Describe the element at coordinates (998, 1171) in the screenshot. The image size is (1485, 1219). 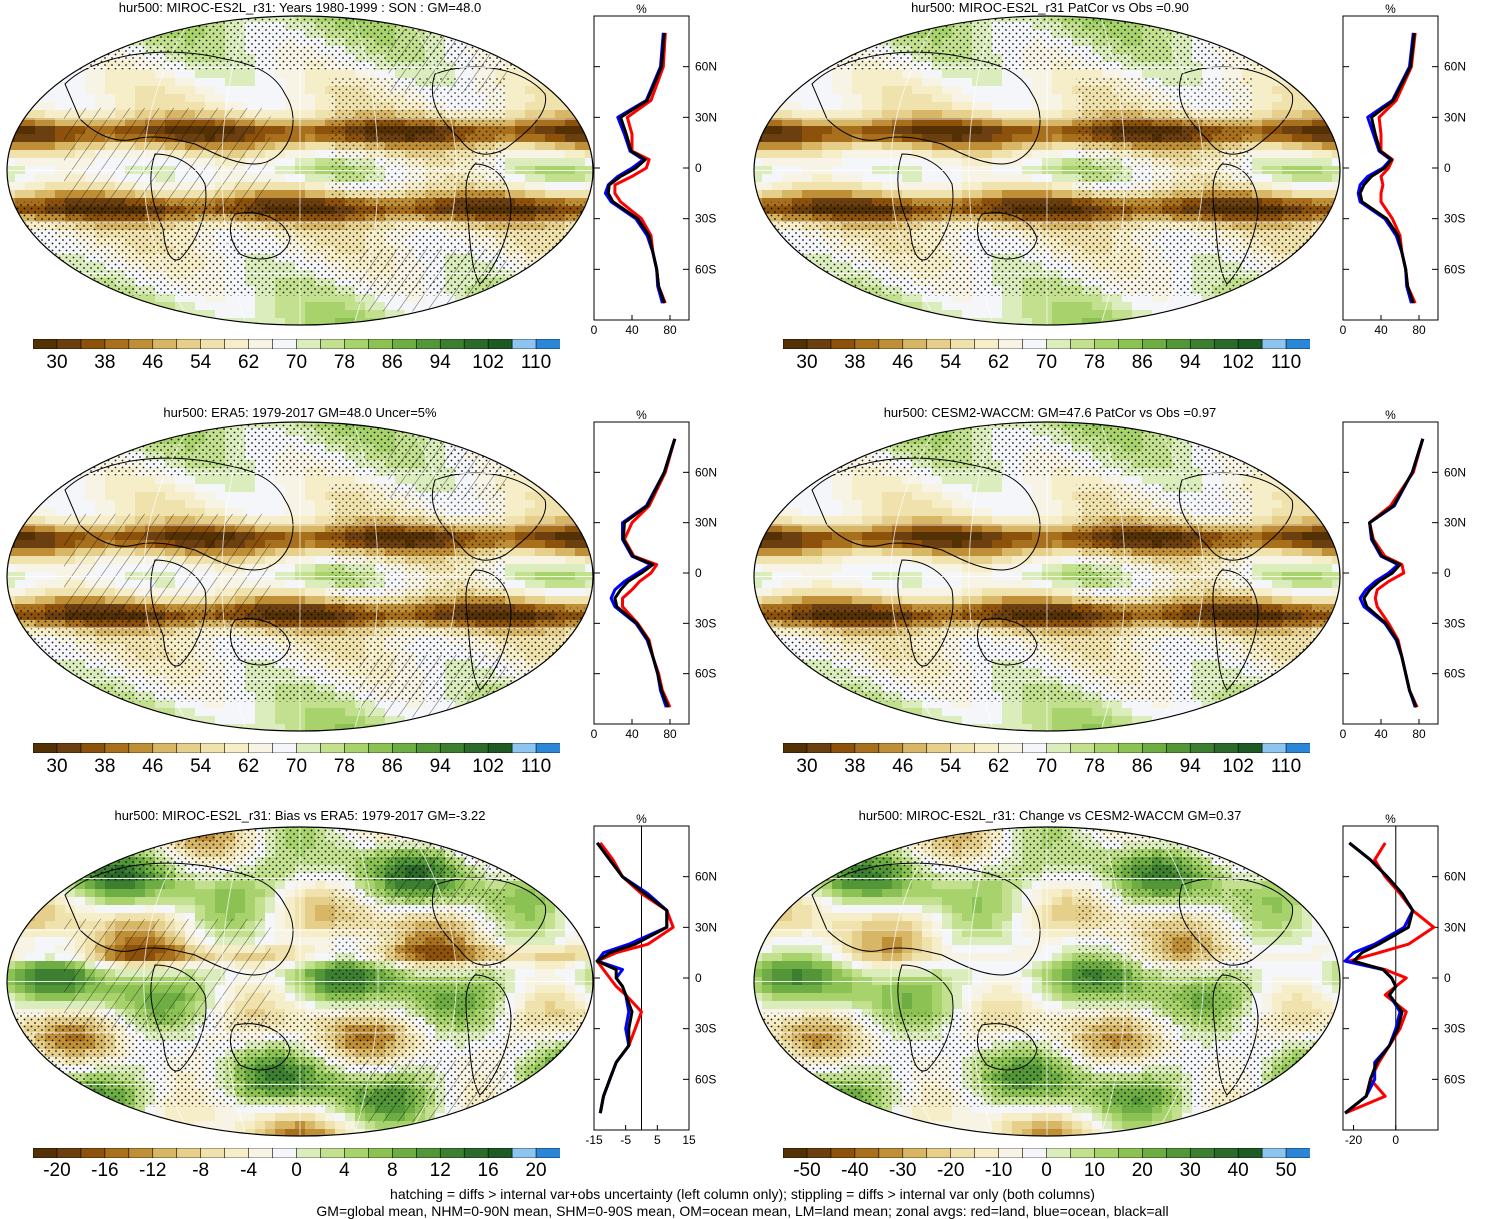
I see `colorbar-tick-label: -10` at that location.